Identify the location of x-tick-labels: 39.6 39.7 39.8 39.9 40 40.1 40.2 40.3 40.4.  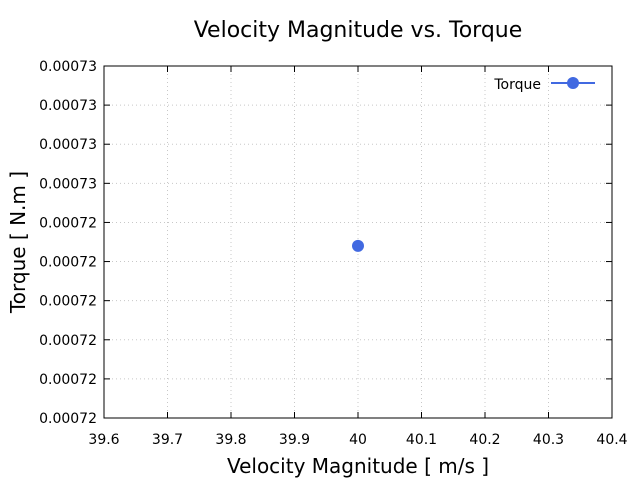
(357, 440).